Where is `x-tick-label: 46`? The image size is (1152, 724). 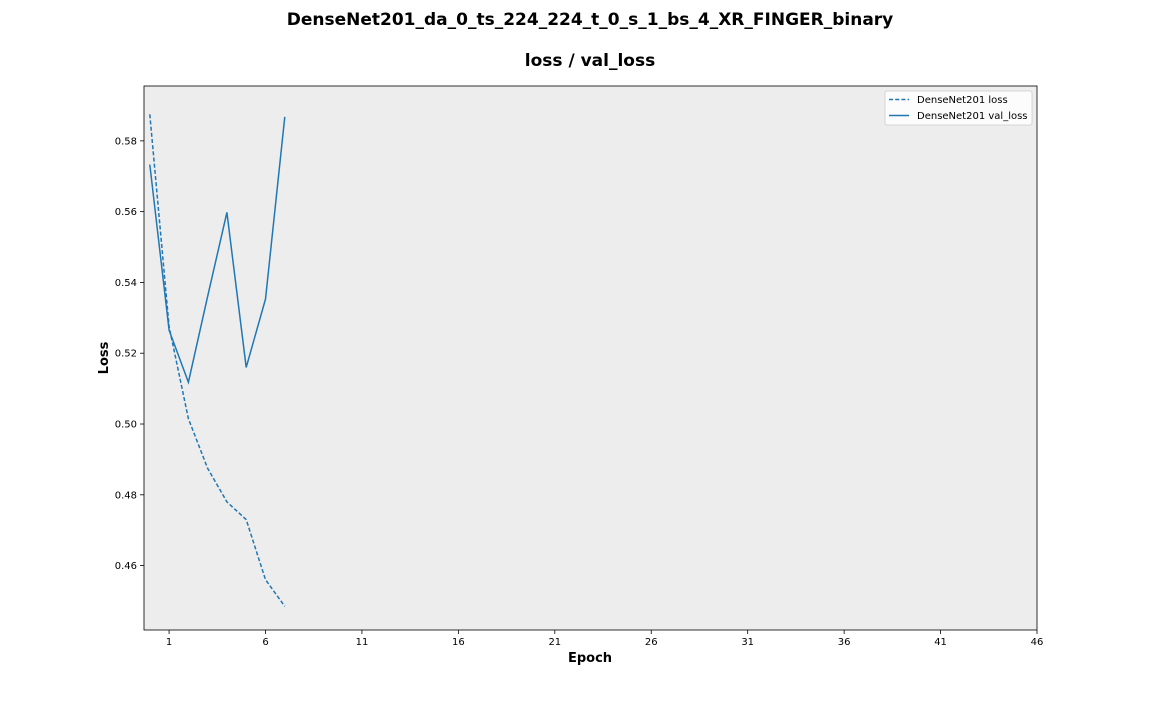
x-tick-label: 46 is located at coordinates (1037, 642).